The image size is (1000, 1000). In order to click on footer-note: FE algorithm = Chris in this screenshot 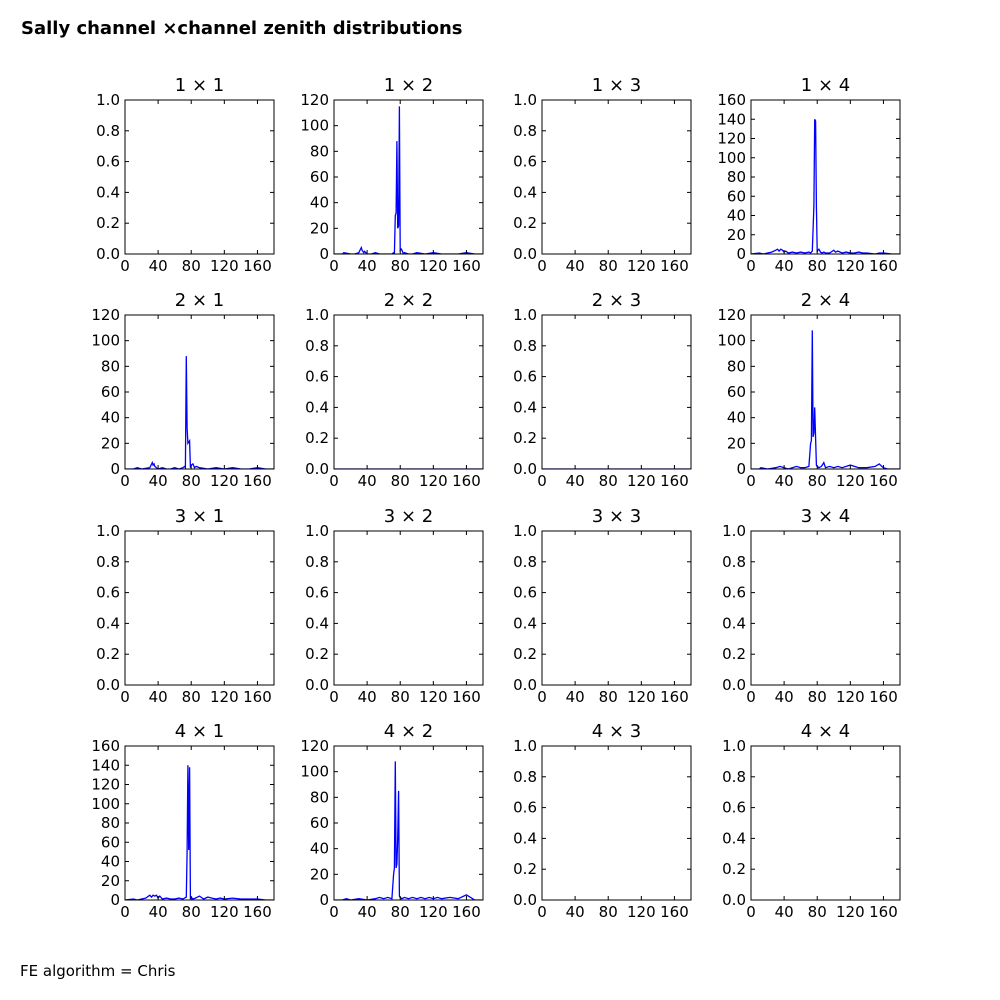, I will do `click(98, 971)`.